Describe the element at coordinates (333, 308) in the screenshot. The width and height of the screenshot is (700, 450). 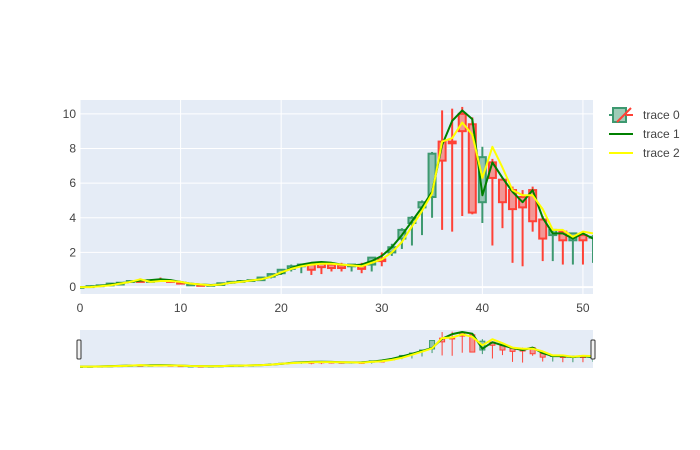
I see `x-axis-ticks: 0 10 20 30 40 50` at that location.